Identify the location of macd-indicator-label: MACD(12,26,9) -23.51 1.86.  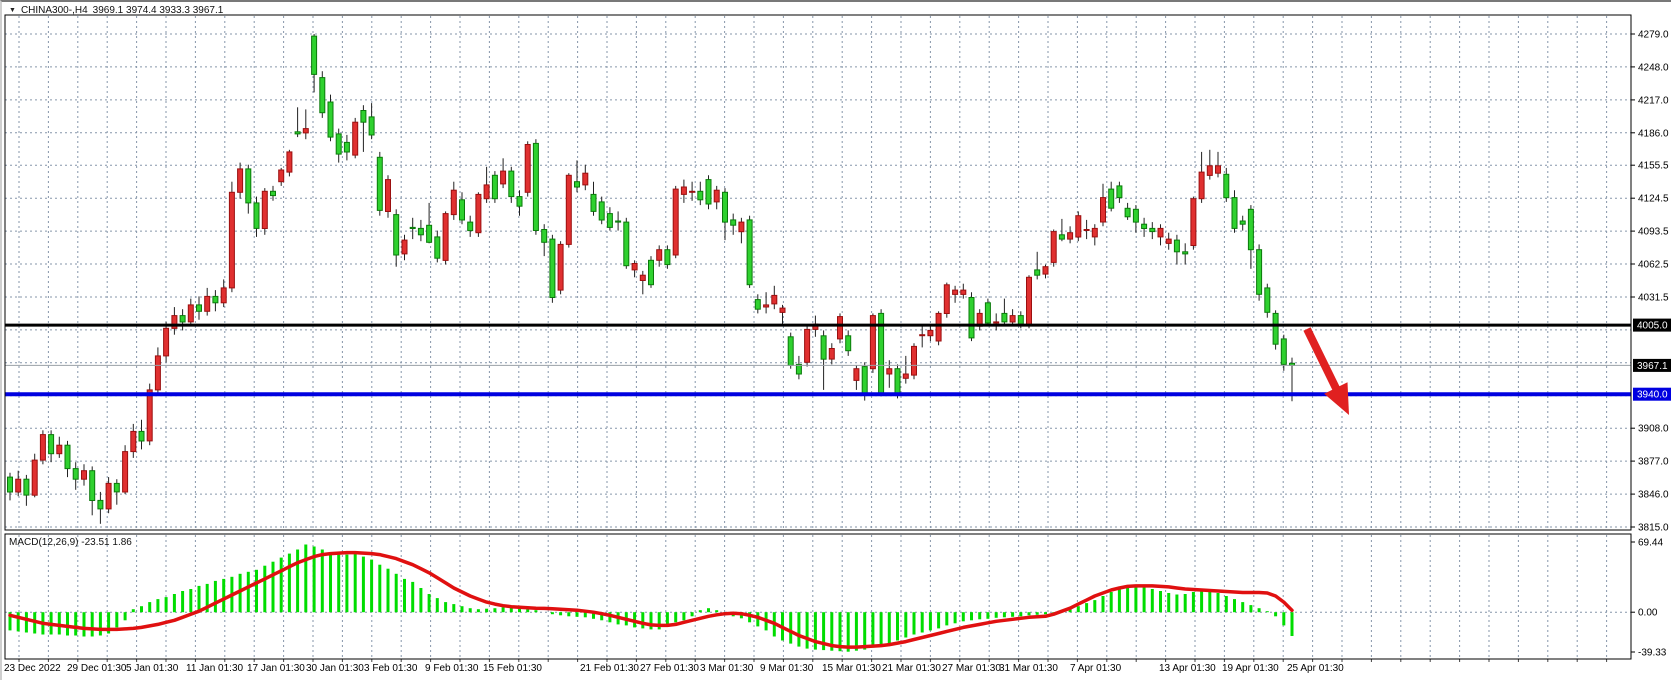
(70, 542).